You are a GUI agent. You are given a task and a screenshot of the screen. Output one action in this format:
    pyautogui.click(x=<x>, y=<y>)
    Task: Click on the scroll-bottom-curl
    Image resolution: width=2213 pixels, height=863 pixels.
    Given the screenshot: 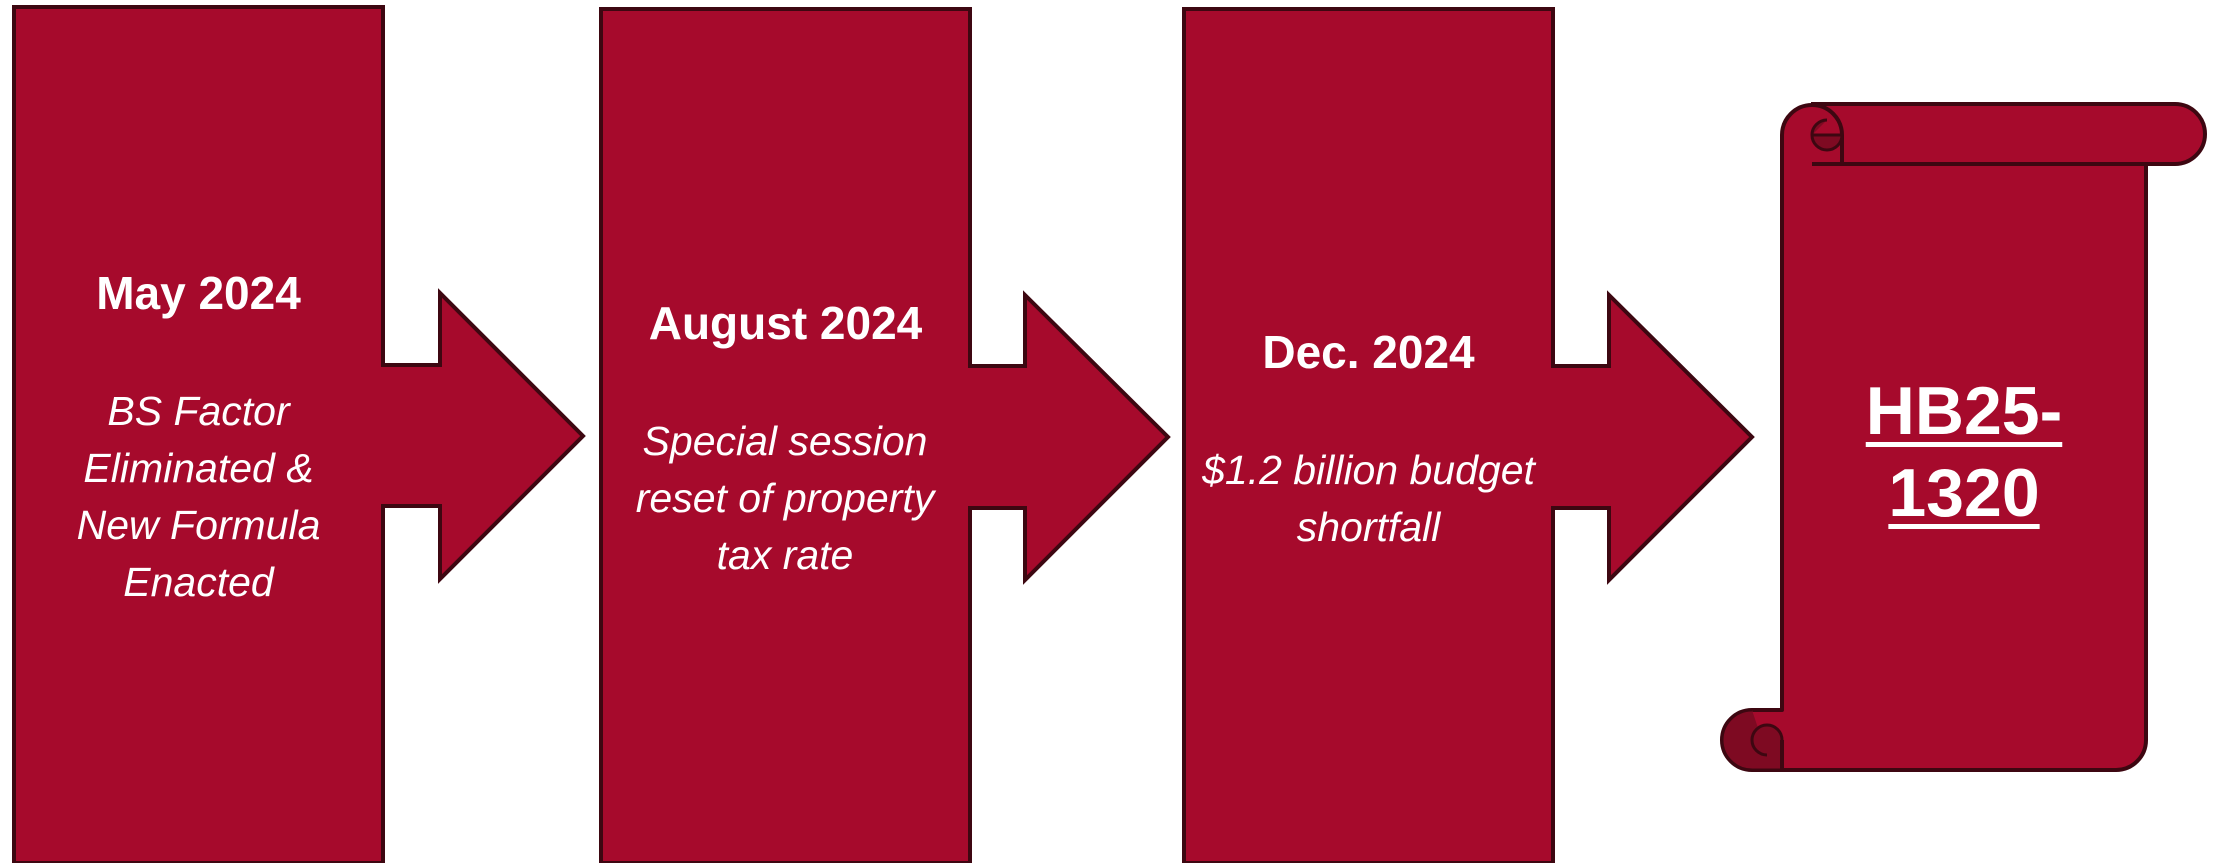 What is the action you would take?
    pyautogui.click(x=1752, y=740)
    